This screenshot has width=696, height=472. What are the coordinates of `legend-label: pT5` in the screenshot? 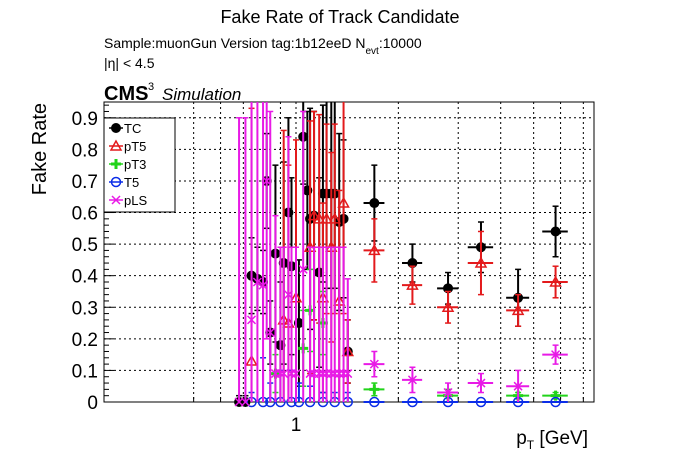 It's located at (135, 146).